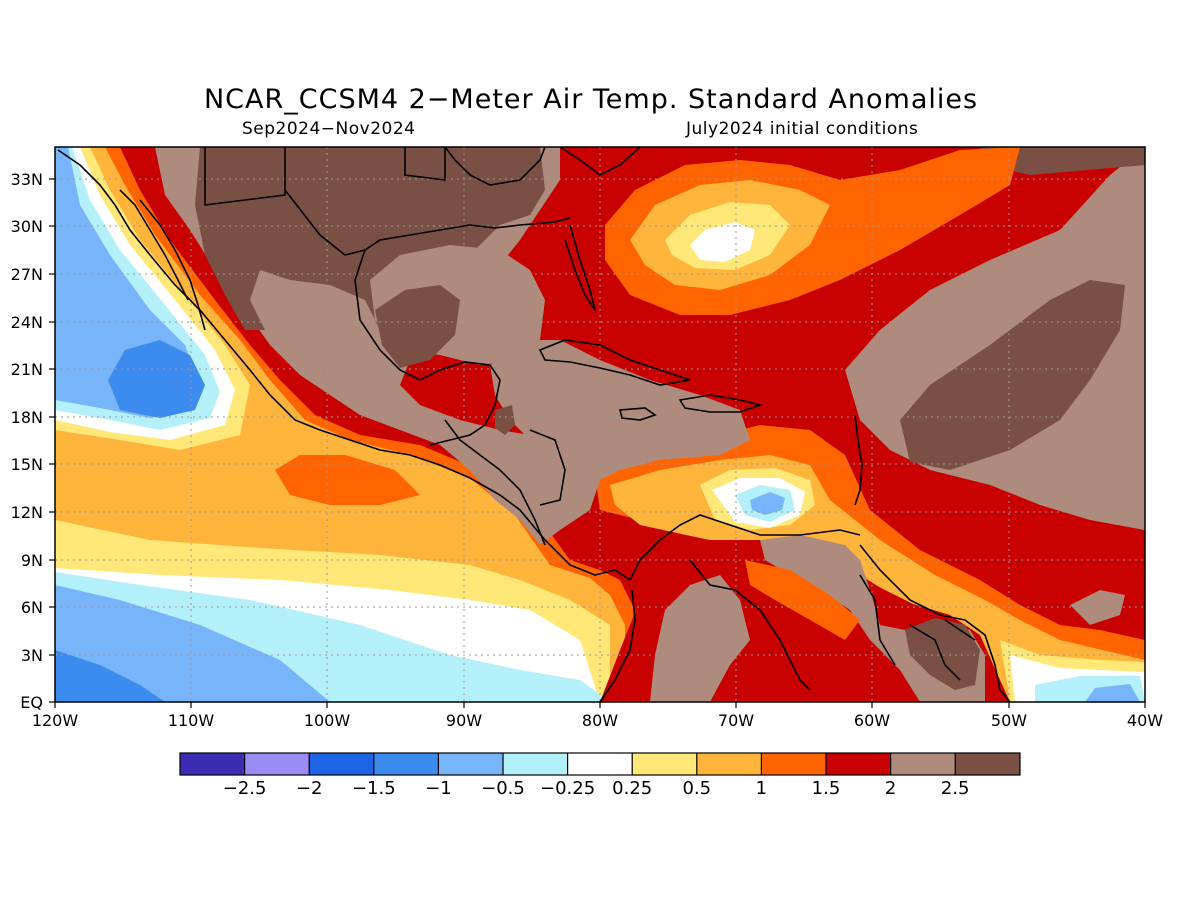 This screenshot has width=1200, height=900. What do you see at coordinates (329, 129) in the screenshot?
I see `forecast-period: Sep2024−Nov2024` at bounding box center [329, 129].